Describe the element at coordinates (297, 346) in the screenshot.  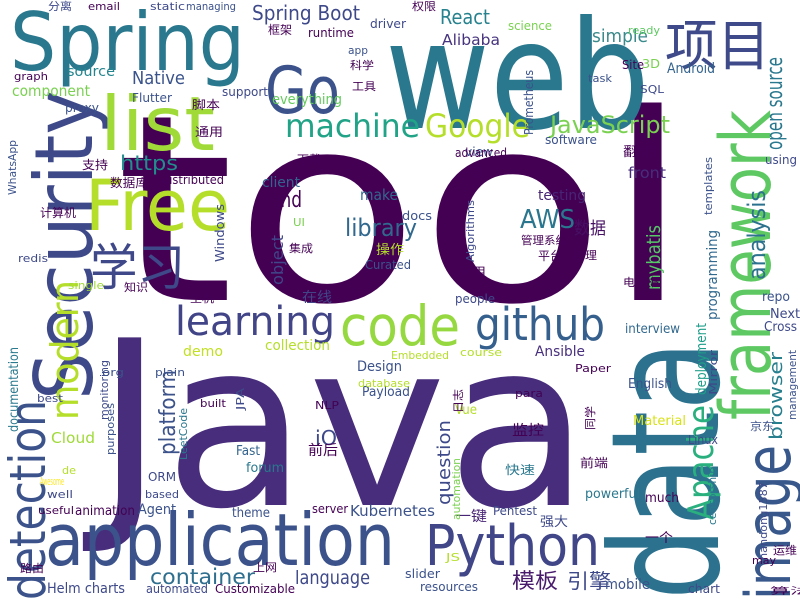
I see `word: collection` at that location.